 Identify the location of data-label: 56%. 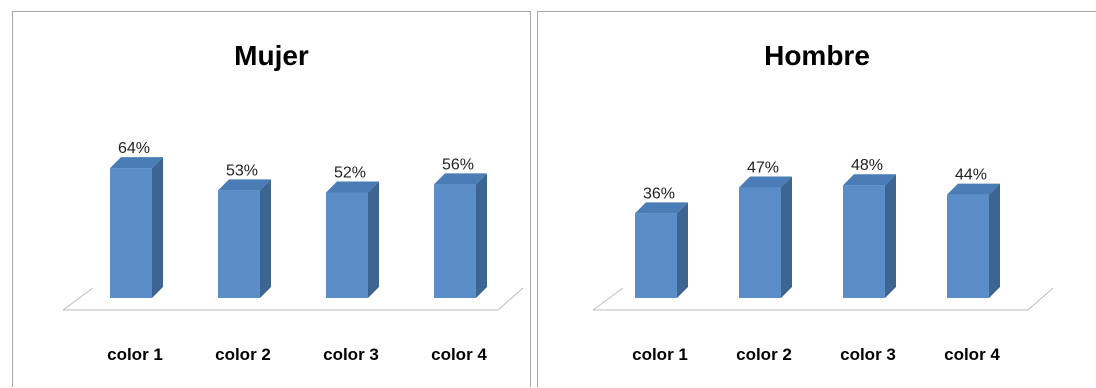
(458, 164).